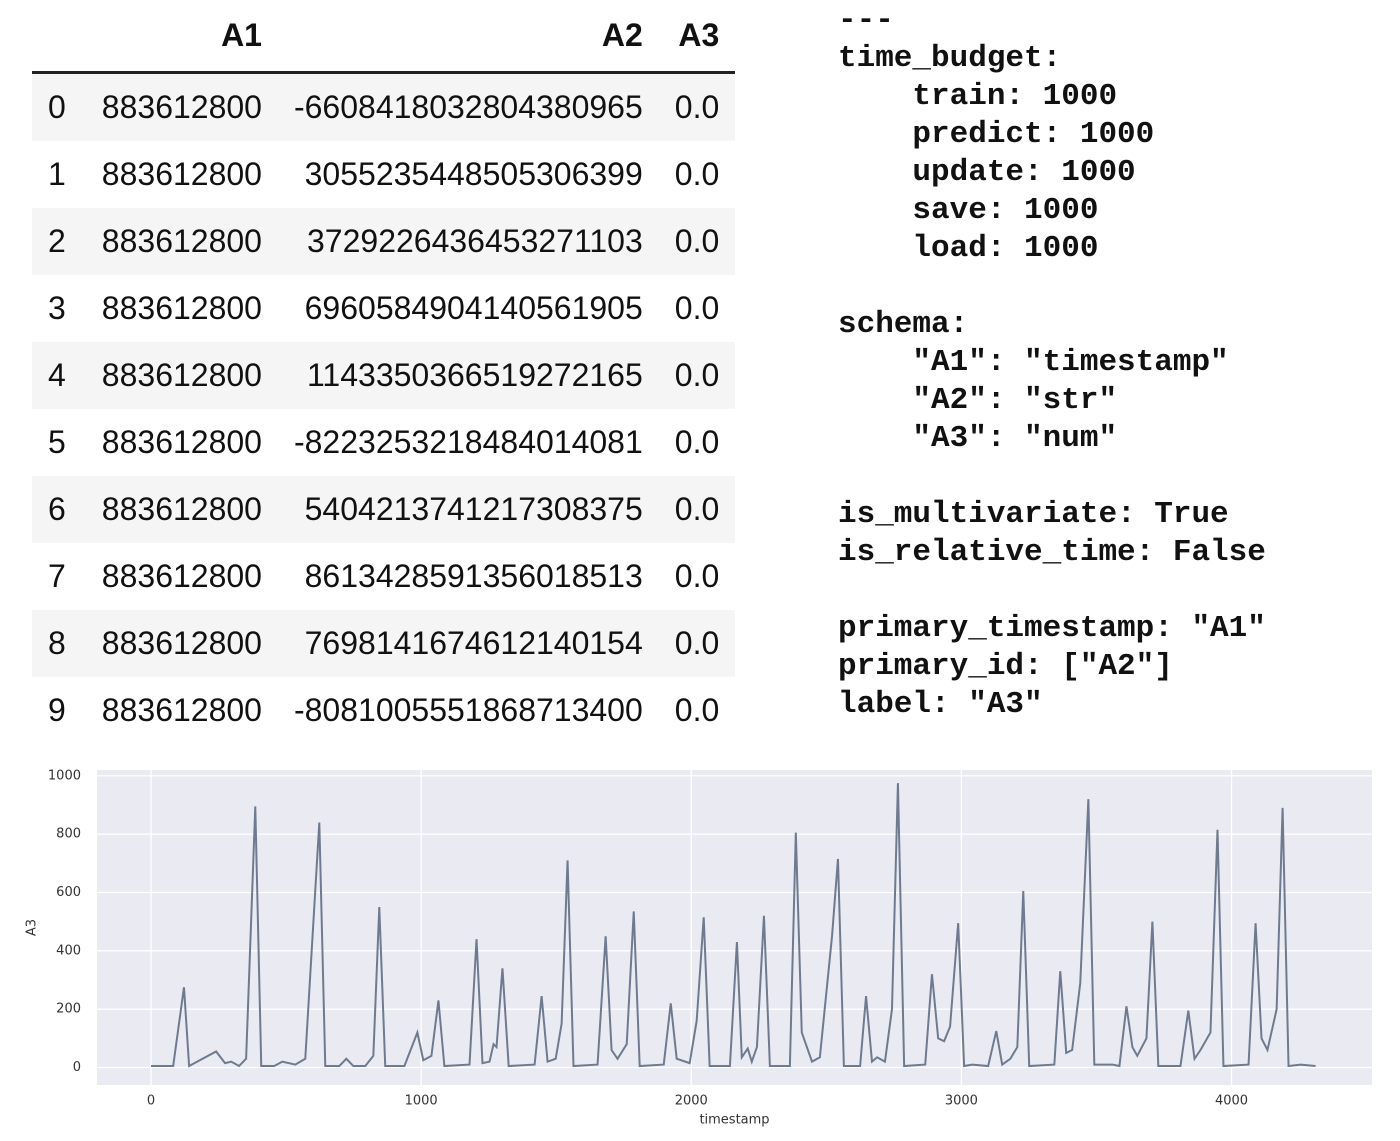 Image resolution: width=1400 pixels, height=1141 pixels. I want to click on row-index: 0, so click(59, 106).